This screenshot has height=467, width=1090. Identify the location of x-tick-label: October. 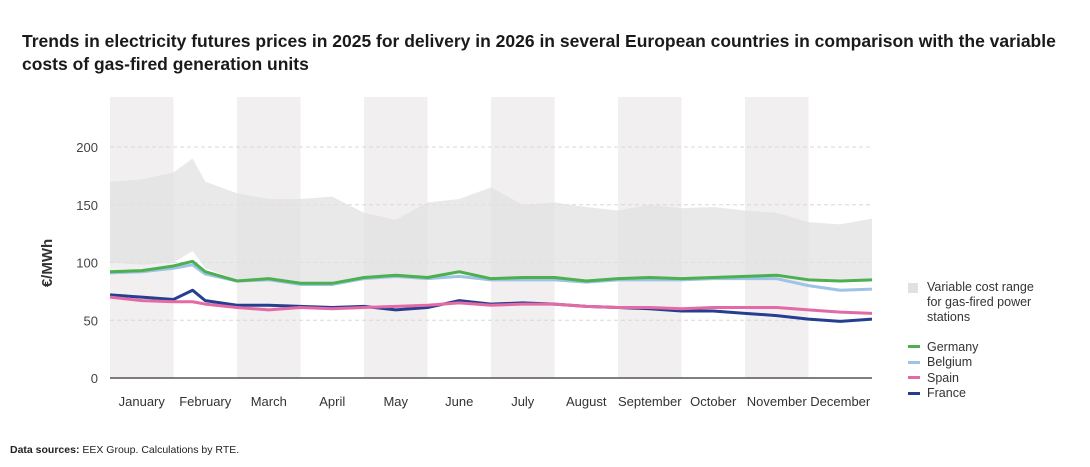
(713, 401).